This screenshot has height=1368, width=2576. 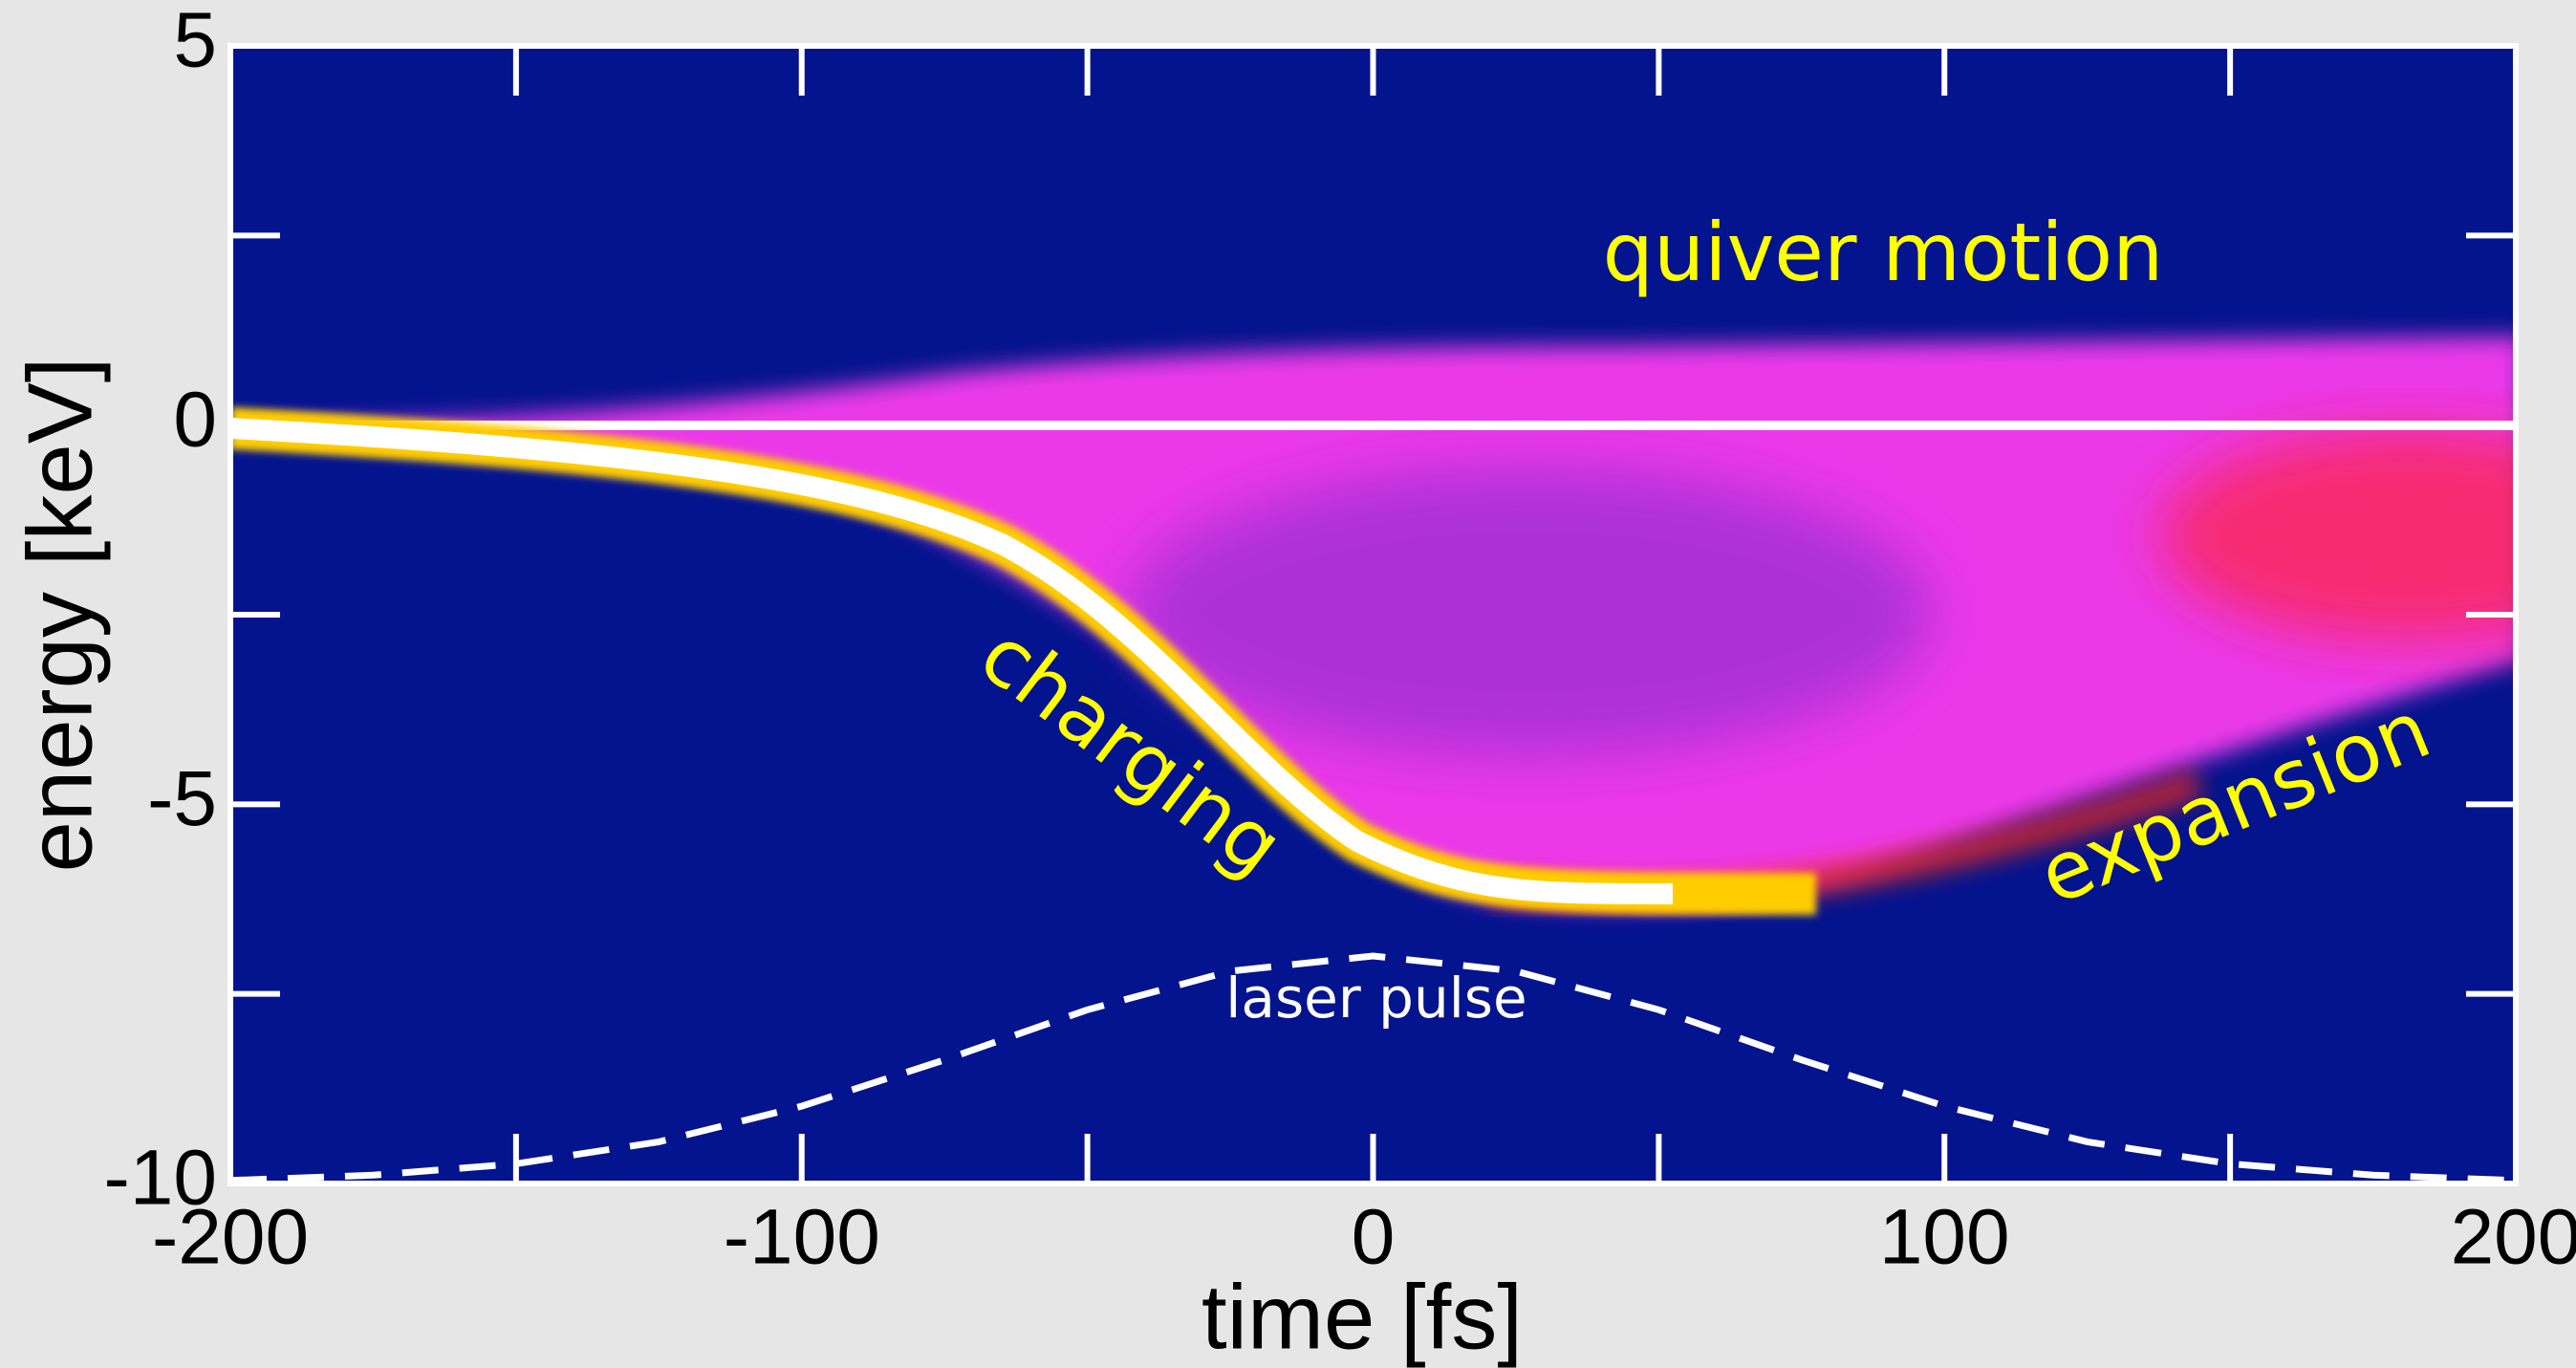 What do you see at coordinates (802, 1237) in the screenshot?
I see `x-tick-label: -100` at bounding box center [802, 1237].